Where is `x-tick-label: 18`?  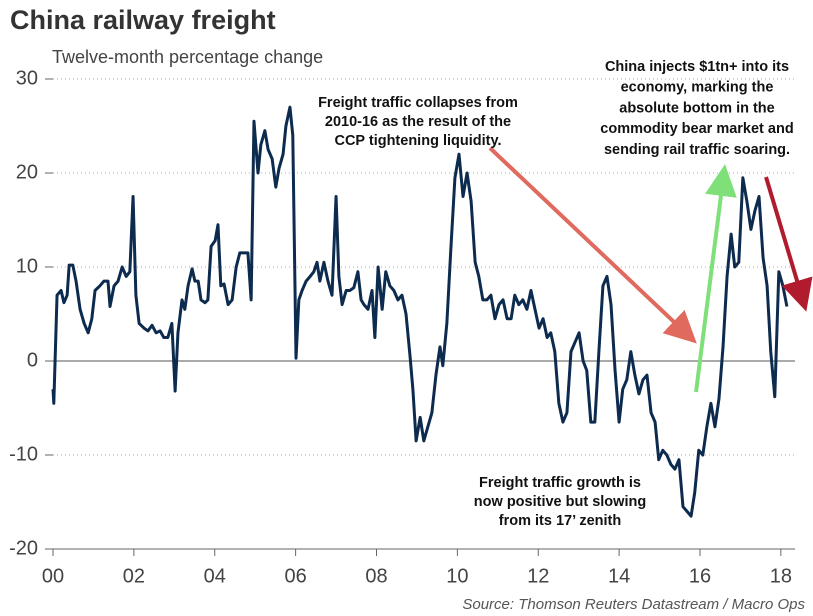 x-tick-label: 18 is located at coordinates (781, 576).